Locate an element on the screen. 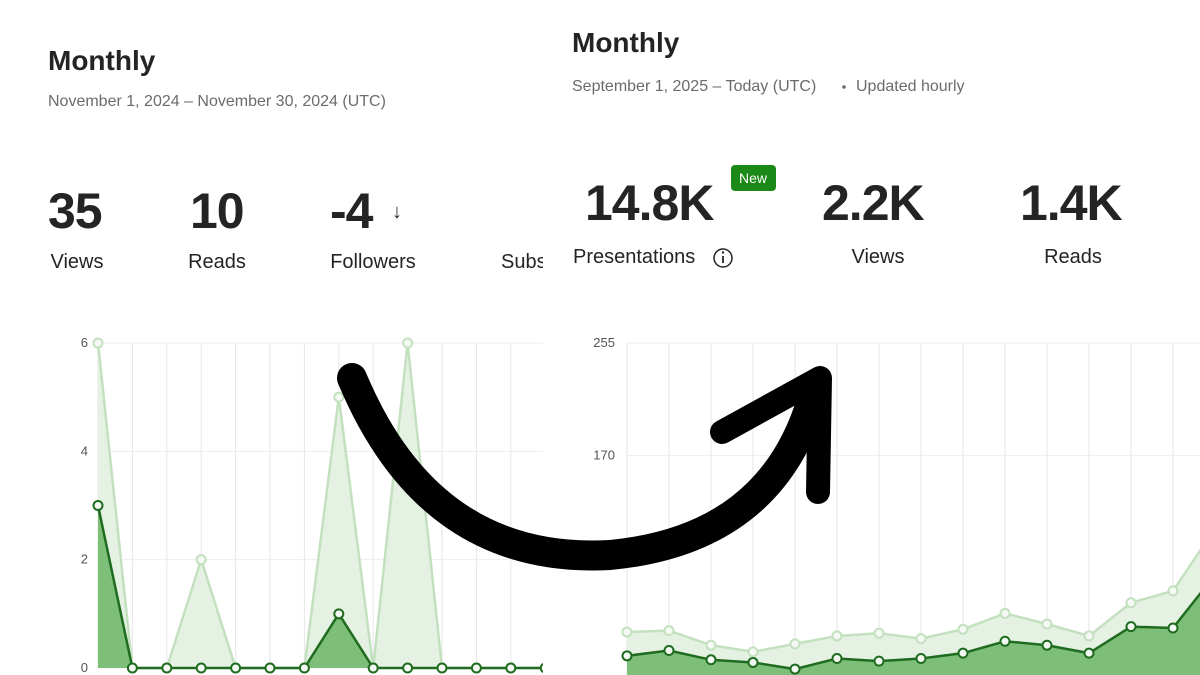 The image size is (1200, 675). stat-label: Followers is located at coordinates (373, 262).